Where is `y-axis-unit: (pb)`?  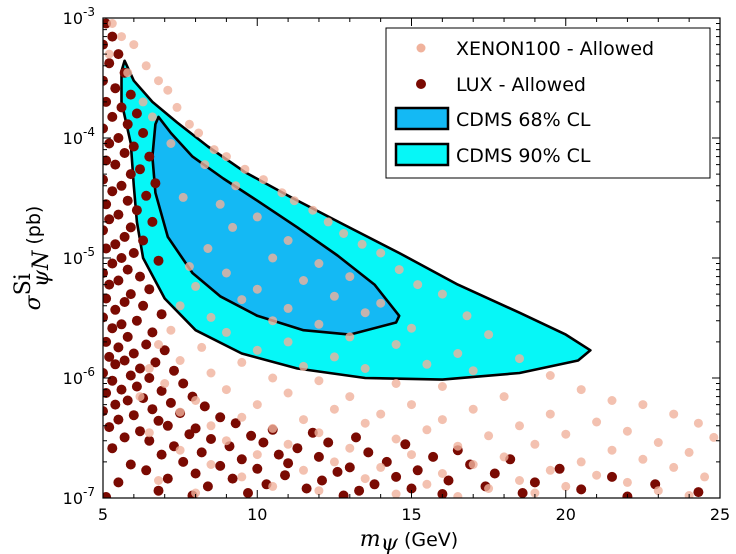
y-axis-unit: (pb) is located at coordinates (34, 228).